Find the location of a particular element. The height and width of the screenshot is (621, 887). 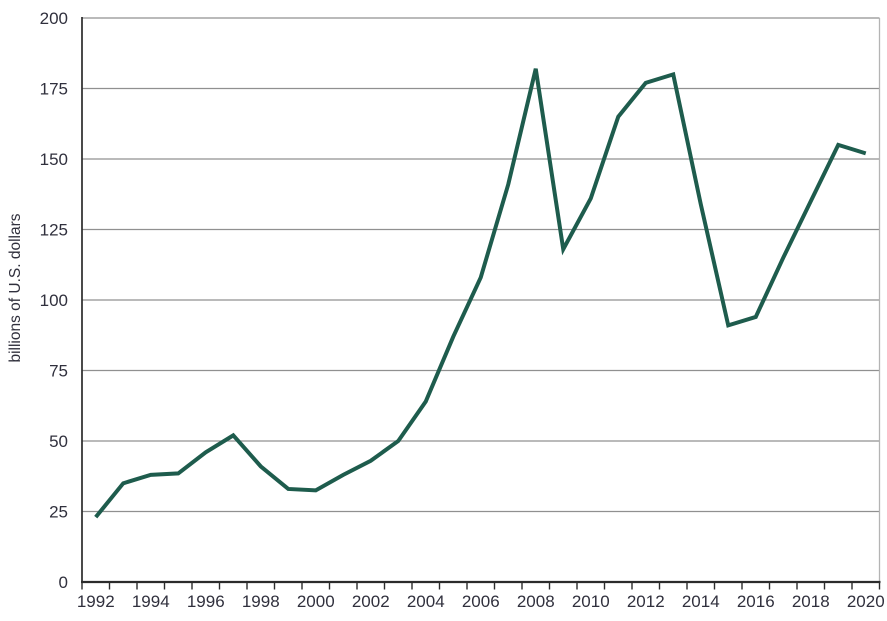

x-tick-label: 2016 is located at coordinates (756, 601).